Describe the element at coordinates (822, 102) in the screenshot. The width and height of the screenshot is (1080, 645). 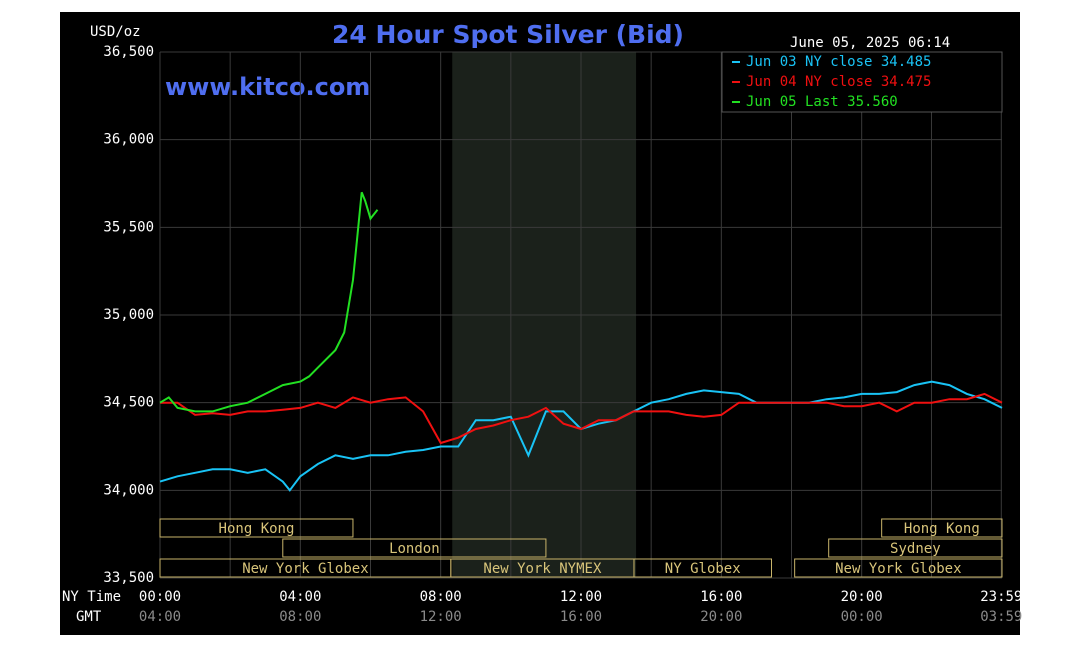
I see `legend-label: Jun 05 Last 35.560` at that location.